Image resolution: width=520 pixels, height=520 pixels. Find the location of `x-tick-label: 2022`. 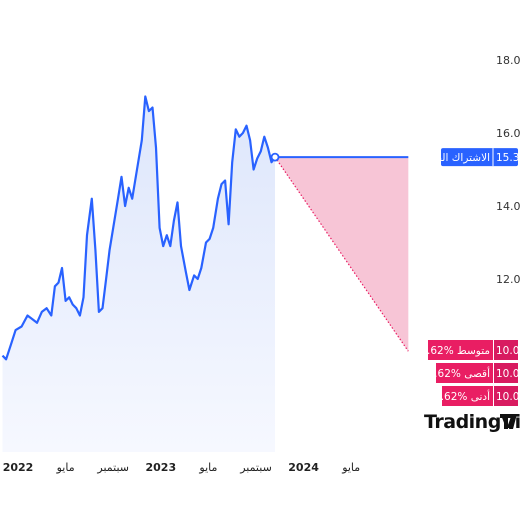

x-tick-label: 2022 is located at coordinates (18, 467).